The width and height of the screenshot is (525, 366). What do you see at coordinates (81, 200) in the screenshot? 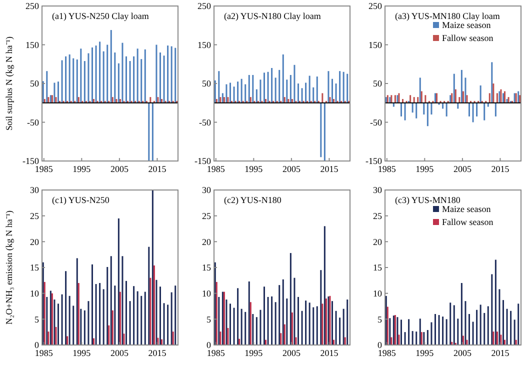
I see `text: (c1) YUS-N250` at bounding box center [81, 200].